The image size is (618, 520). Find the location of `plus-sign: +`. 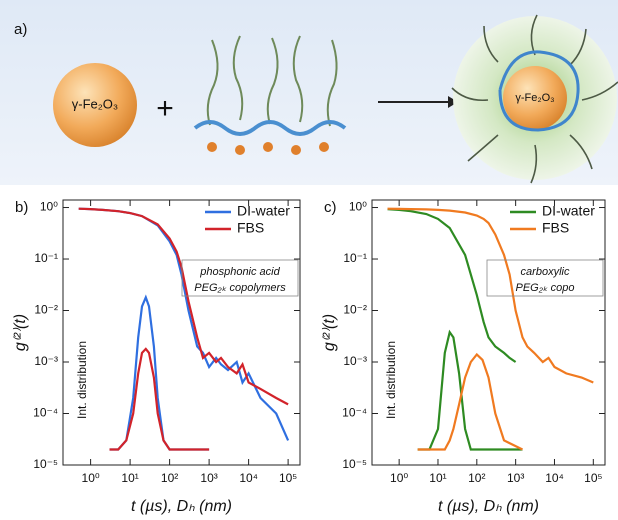

plus-sign: + is located at coordinates (165, 108).